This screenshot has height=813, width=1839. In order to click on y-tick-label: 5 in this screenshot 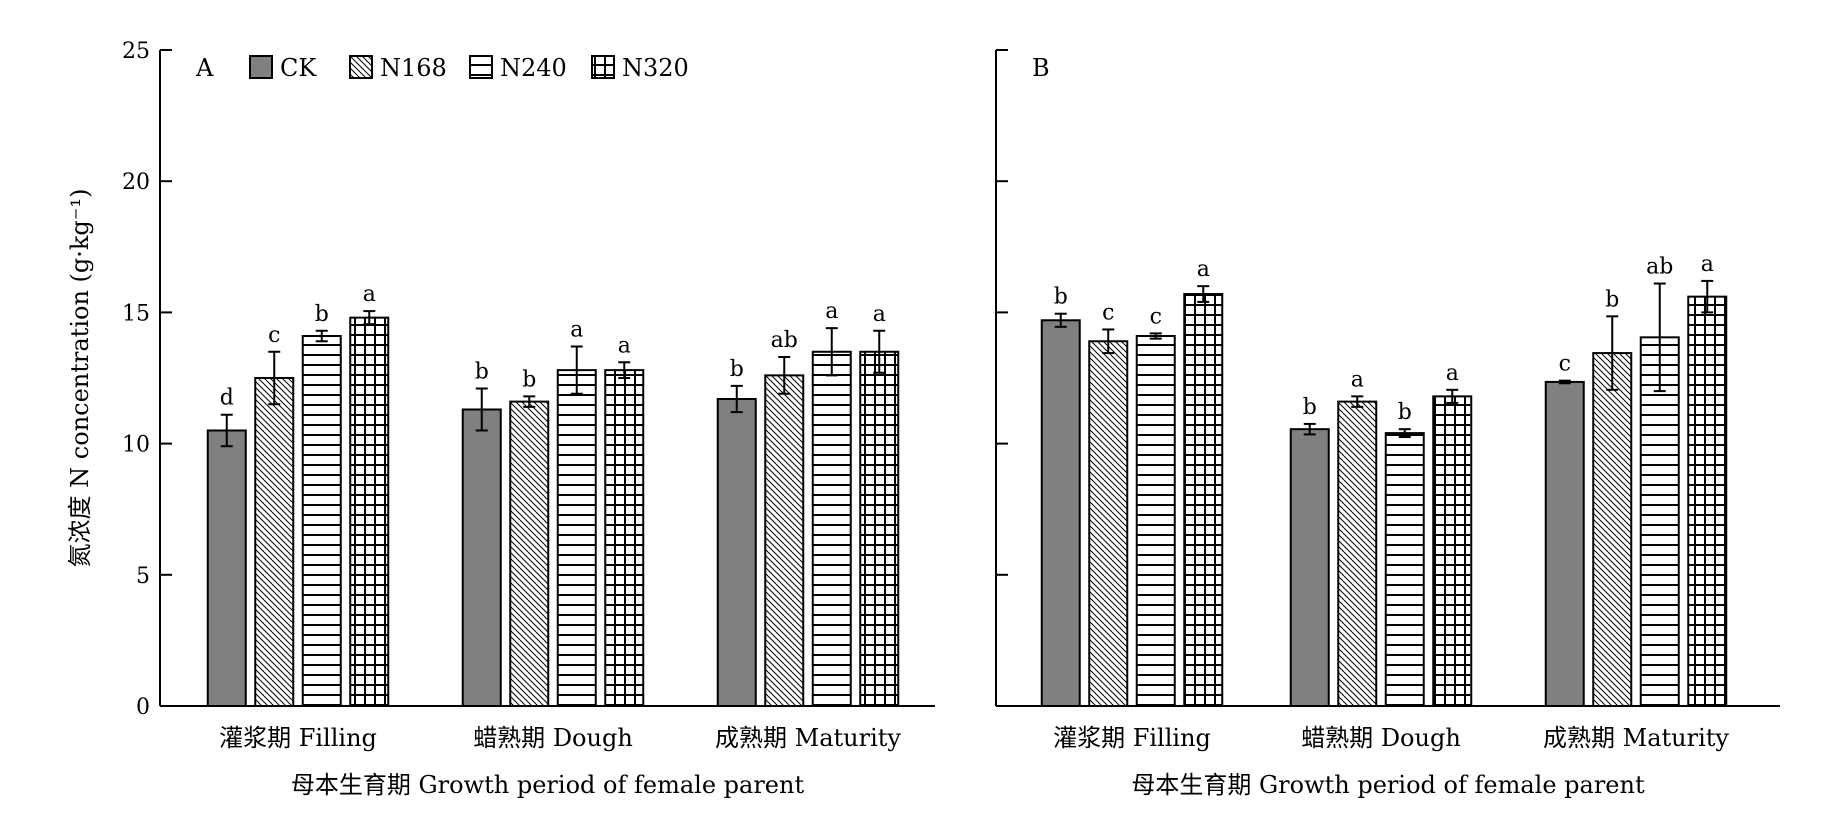, I will do `click(143, 576)`.